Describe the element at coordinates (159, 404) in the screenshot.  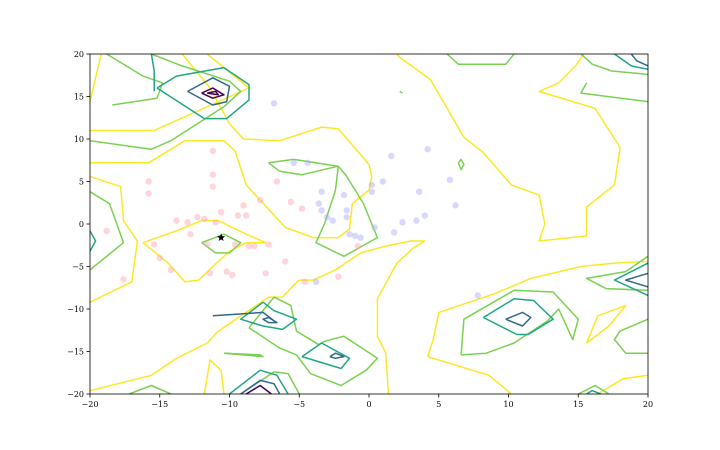
I see `x-tick-label: −15` at that location.